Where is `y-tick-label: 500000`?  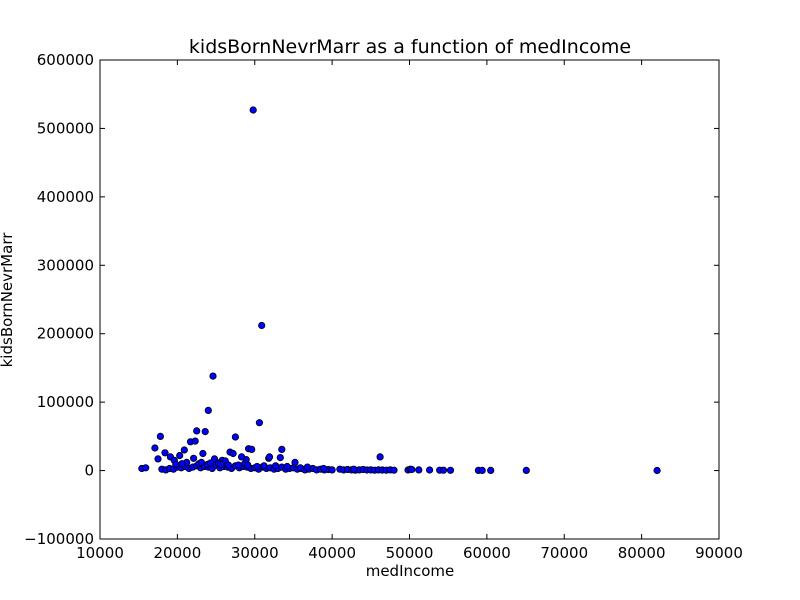
y-tick-label: 500000 is located at coordinates (65, 128).